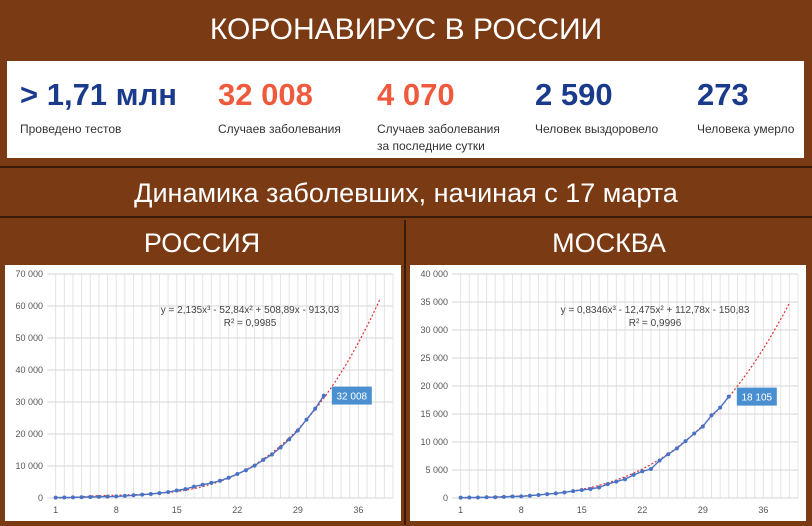 This screenshot has height=526, width=812. I want to click on stat-recovered-label: Человек выздоровело, so click(597, 129).